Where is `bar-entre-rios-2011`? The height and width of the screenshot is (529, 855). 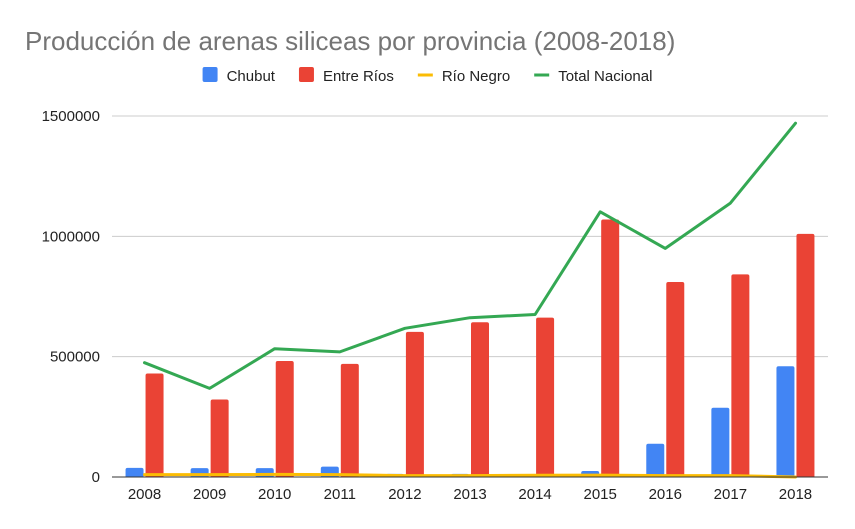 bar-entre-rios-2011 is located at coordinates (349, 420).